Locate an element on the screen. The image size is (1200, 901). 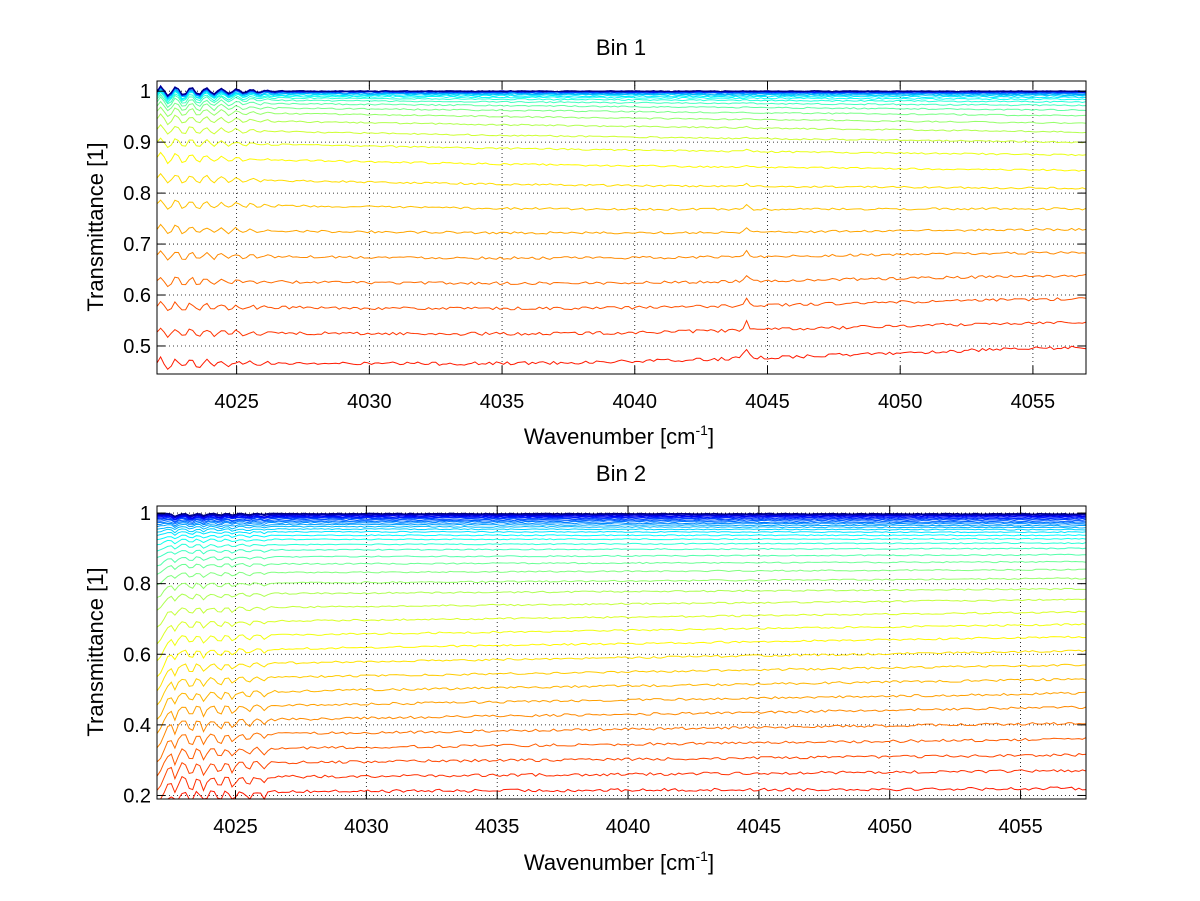
y-tick-label: 0.4 is located at coordinates (137, 726).